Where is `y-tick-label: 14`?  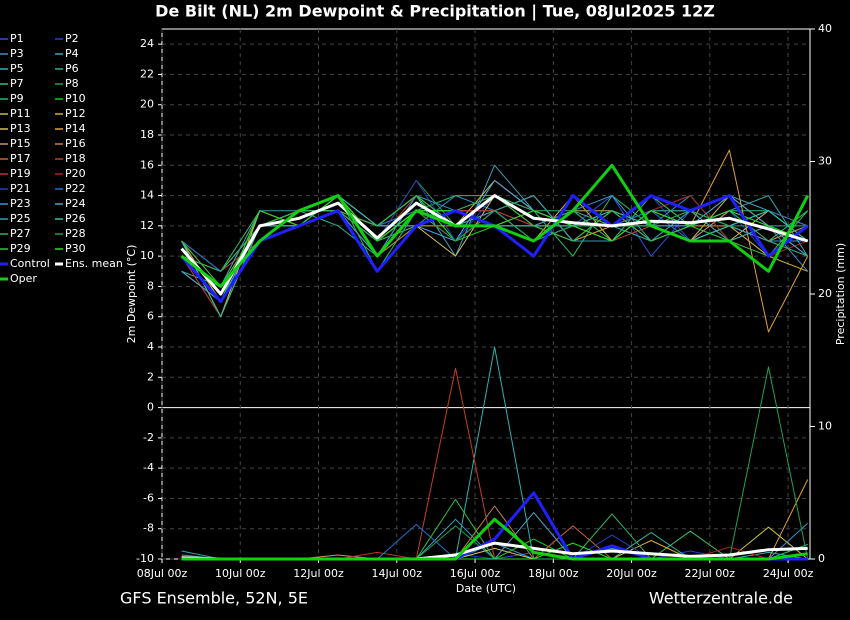 y-tick-label: 14 is located at coordinates (147, 195).